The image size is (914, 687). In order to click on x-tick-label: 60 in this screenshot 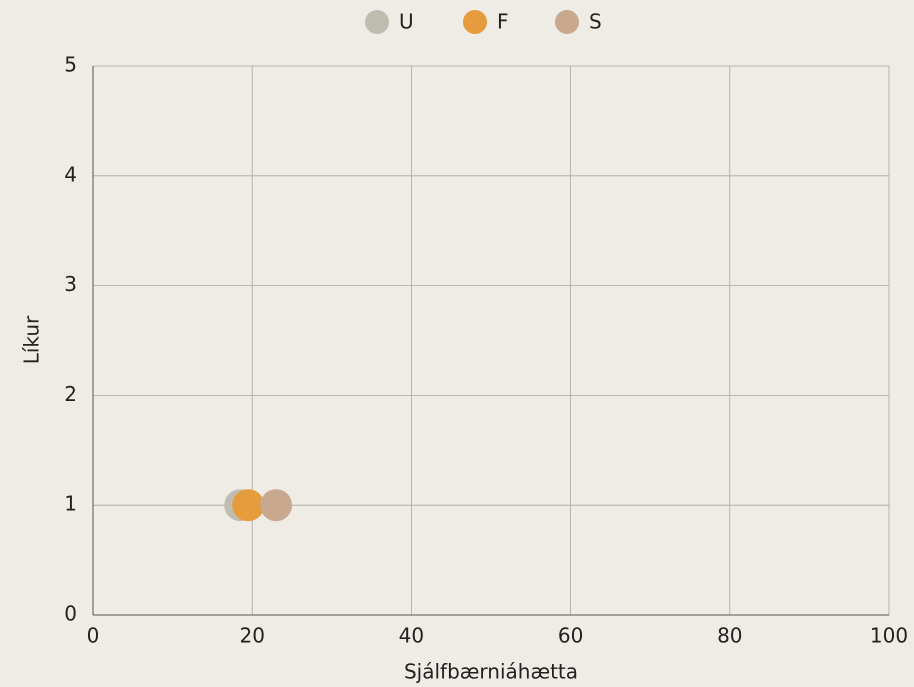, I will do `click(570, 636)`.